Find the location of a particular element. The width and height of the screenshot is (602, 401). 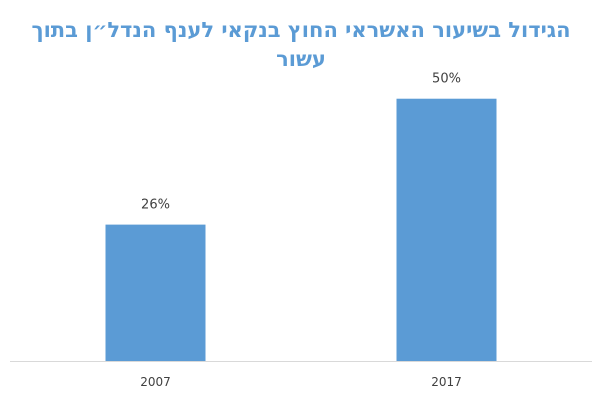

data-label-2017: 50% is located at coordinates (446, 79).